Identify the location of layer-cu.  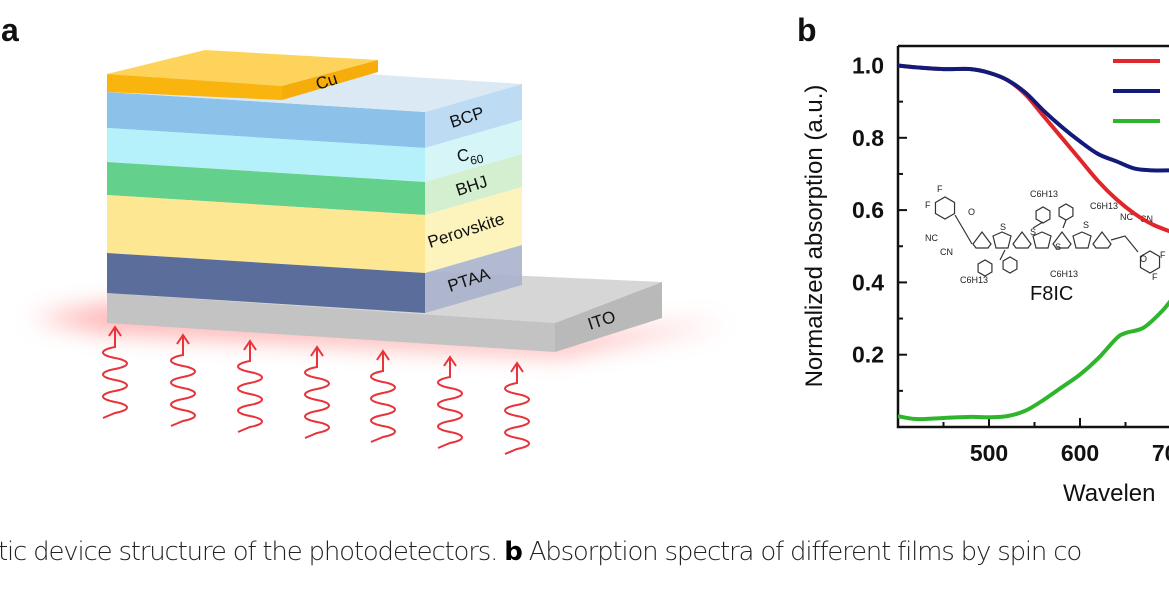
(242, 75).